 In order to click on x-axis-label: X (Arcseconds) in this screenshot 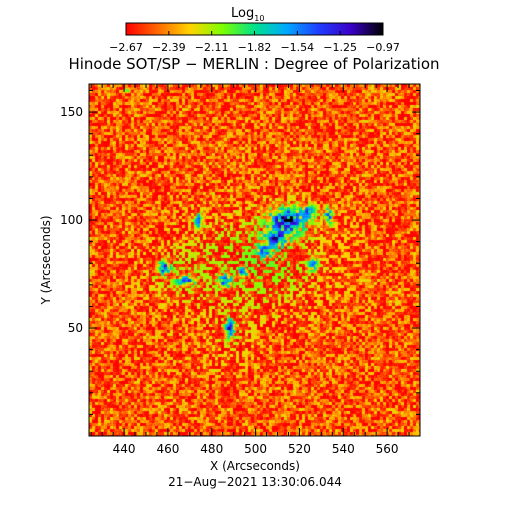, I will do `click(255, 466)`.